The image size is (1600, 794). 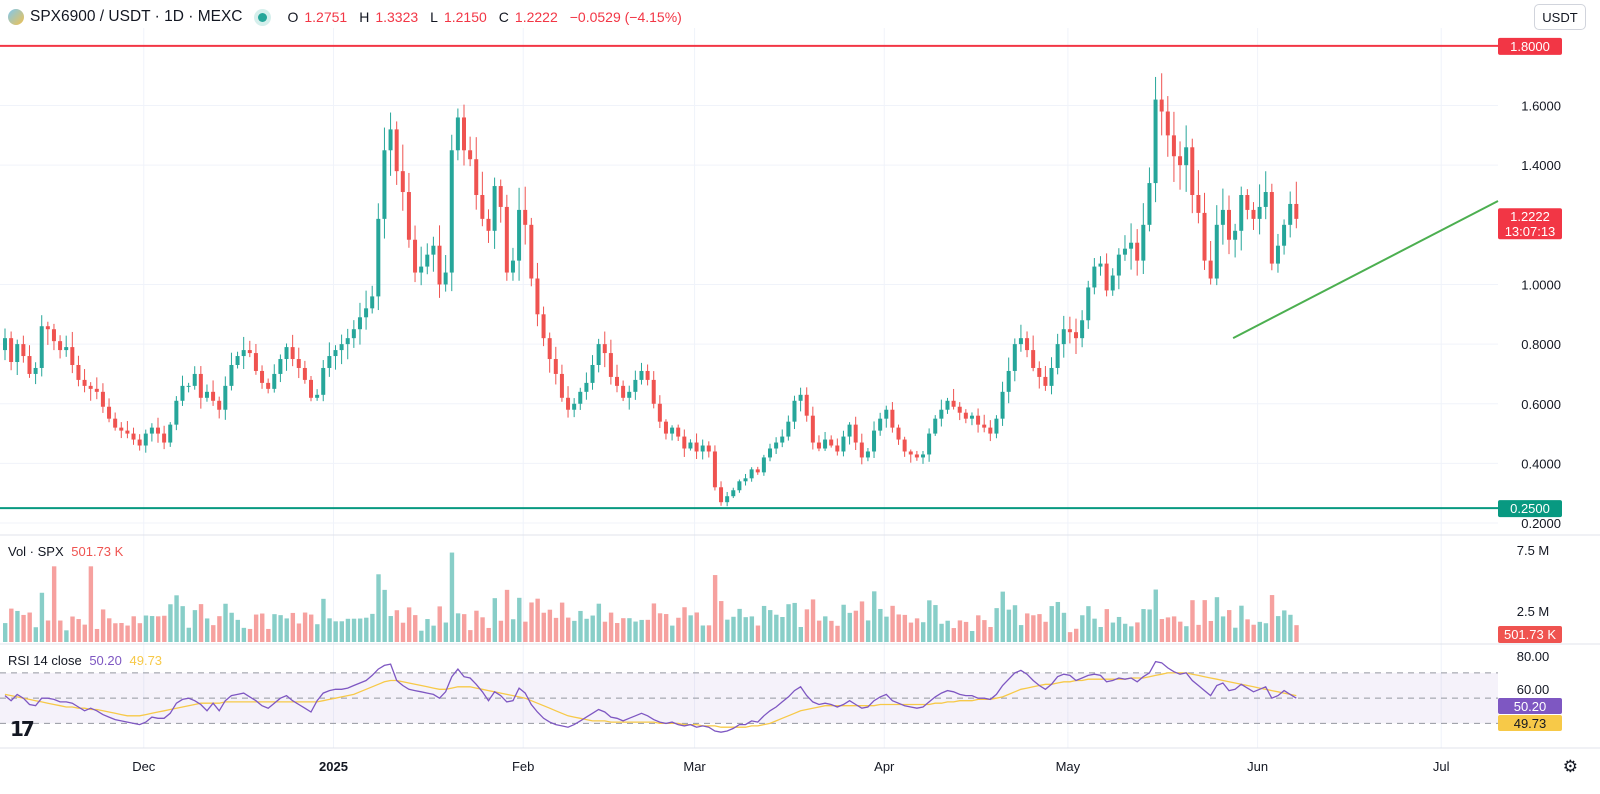 What do you see at coordinates (65, 551) in the screenshot?
I see `volume-legend: Vol · SPX 501.73 K` at bounding box center [65, 551].